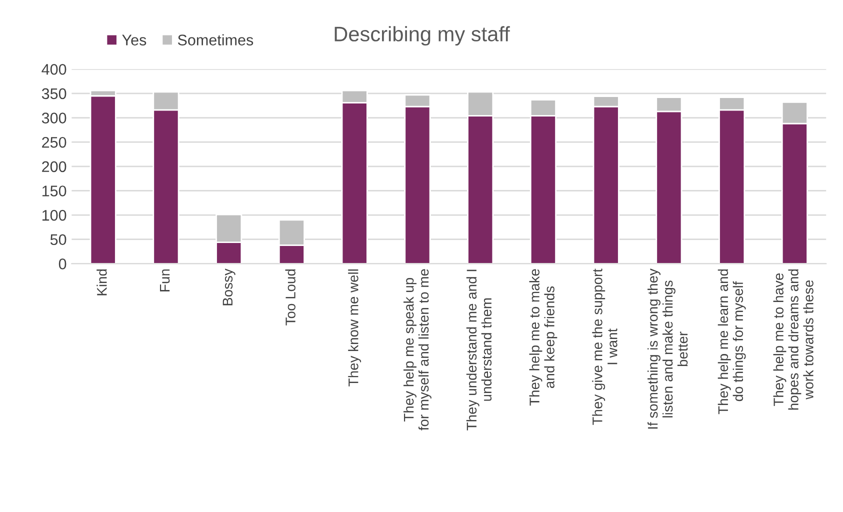 This screenshot has width=843, height=512. Describe the element at coordinates (216, 40) in the screenshot. I see `legend-label: Sometimes` at that location.